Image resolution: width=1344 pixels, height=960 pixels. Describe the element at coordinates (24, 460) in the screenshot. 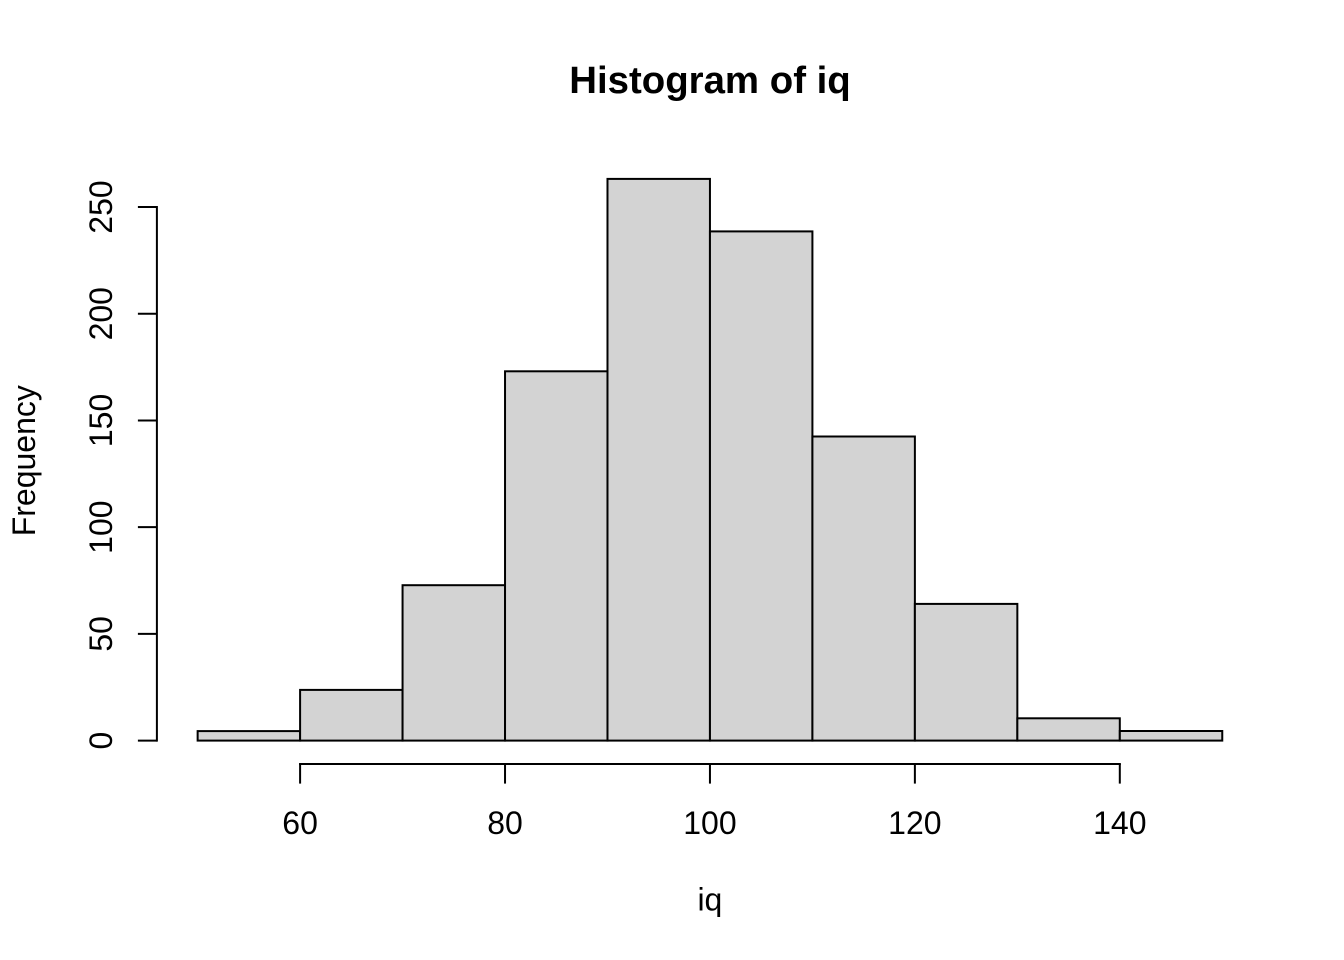

I see `svg-text: Frequency` at that location.